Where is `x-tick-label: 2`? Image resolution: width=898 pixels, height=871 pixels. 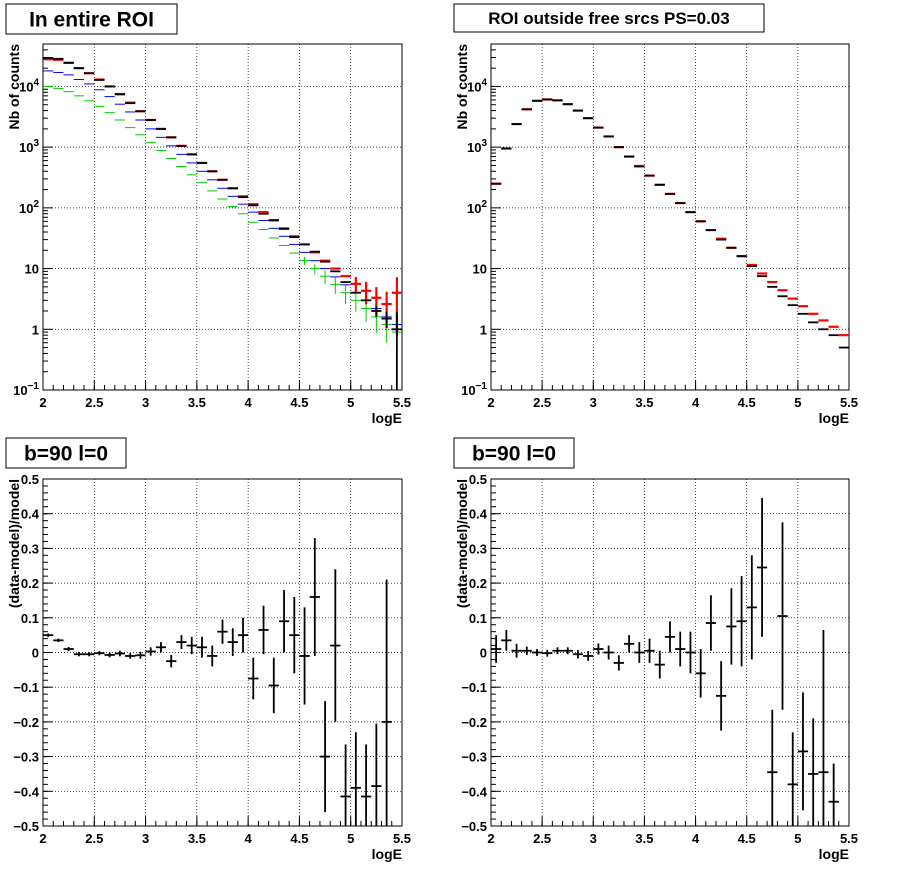 x-tick-label: 2 is located at coordinates (42, 838).